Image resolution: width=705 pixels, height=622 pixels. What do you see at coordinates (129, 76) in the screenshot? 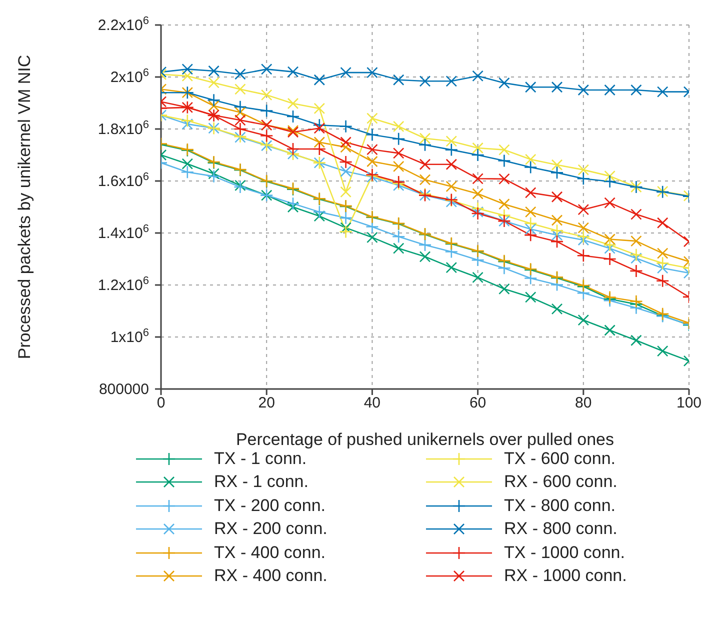
I see `y-tick-label: 2x10$^{6}$` at bounding box center [129, 76].